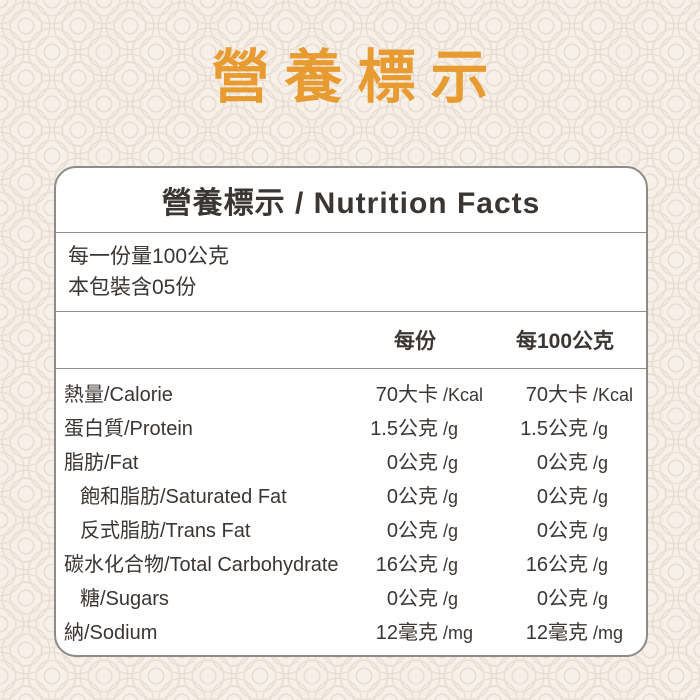  I want to click on servings-per-package-text: 本包裝含05份, so click(132, 287).